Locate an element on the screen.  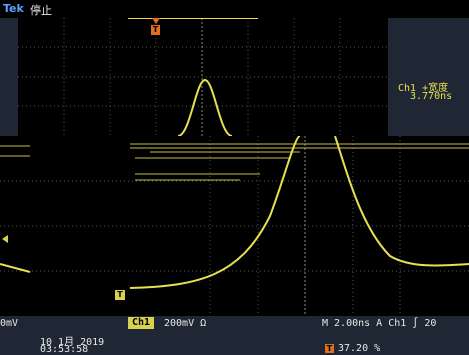
aliasing-bands is located at coordinates (234, 162).